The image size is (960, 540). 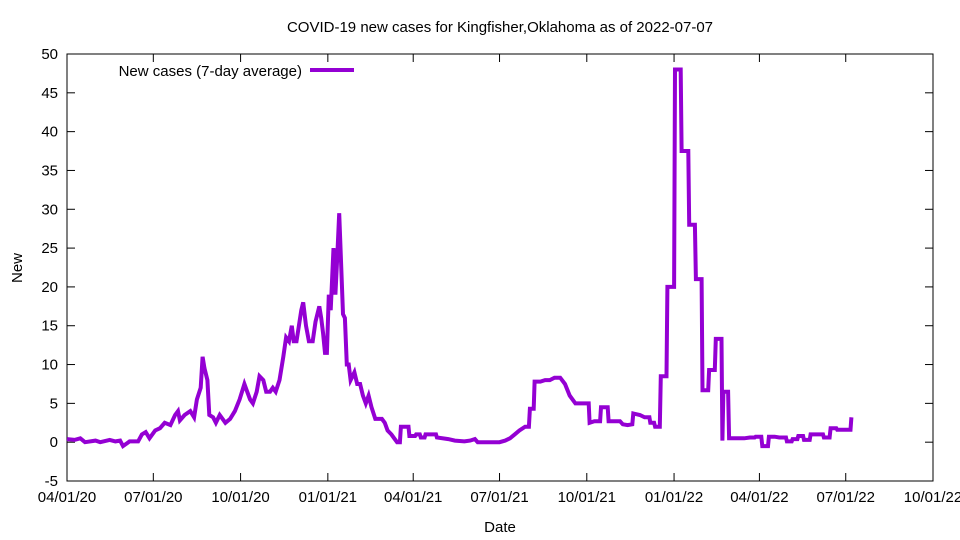 I want to click on x-axis-label: Date, so click(x=500, y=527).